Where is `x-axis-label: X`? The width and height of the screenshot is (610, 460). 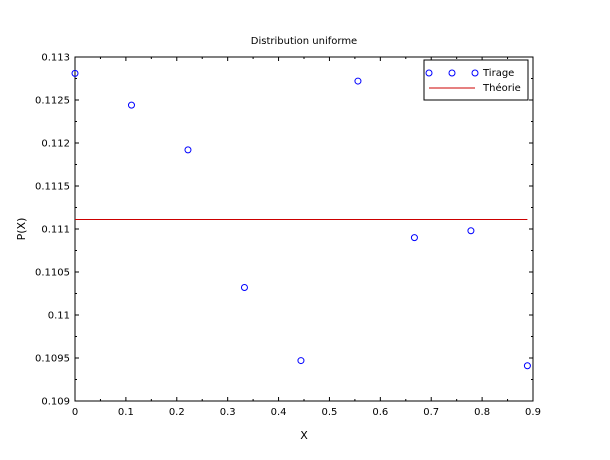 x-axis-label: X is located at coordinates (304, 435).